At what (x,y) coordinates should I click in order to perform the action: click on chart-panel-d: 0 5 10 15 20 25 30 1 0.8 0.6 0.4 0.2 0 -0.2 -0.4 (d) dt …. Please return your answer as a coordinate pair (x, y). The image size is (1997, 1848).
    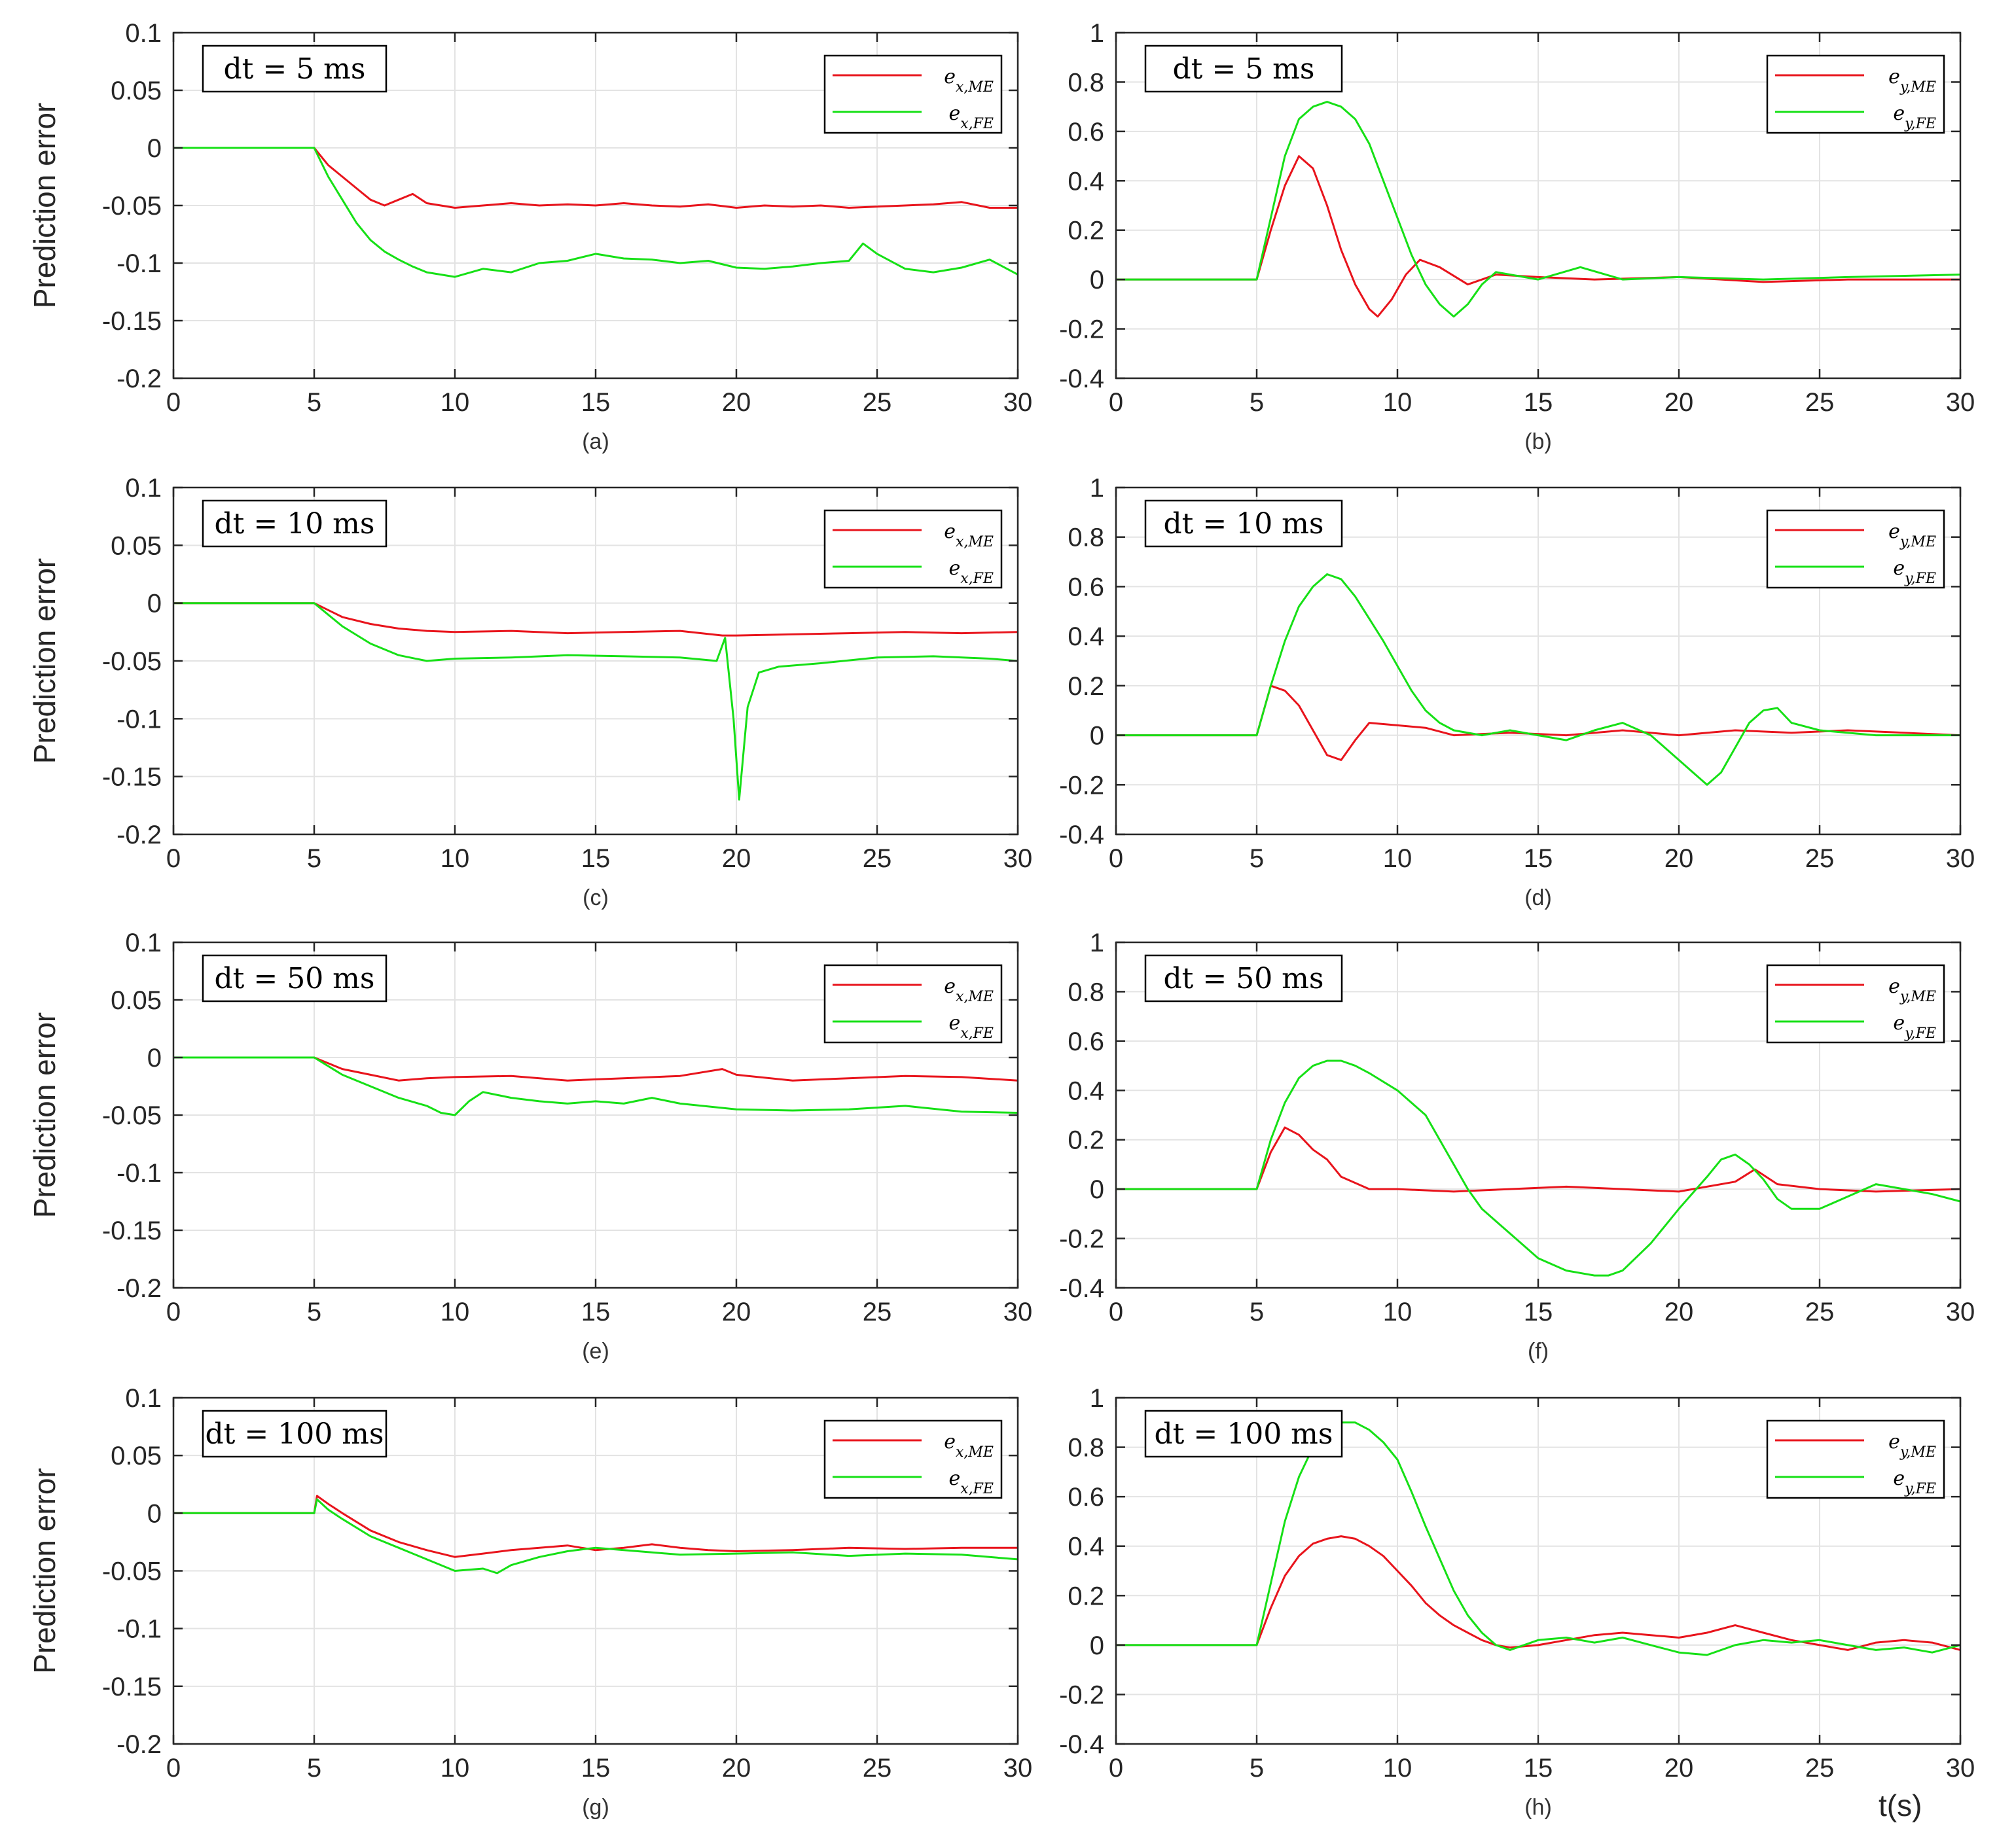
    Looking at the image, I should click on (1517, 692).